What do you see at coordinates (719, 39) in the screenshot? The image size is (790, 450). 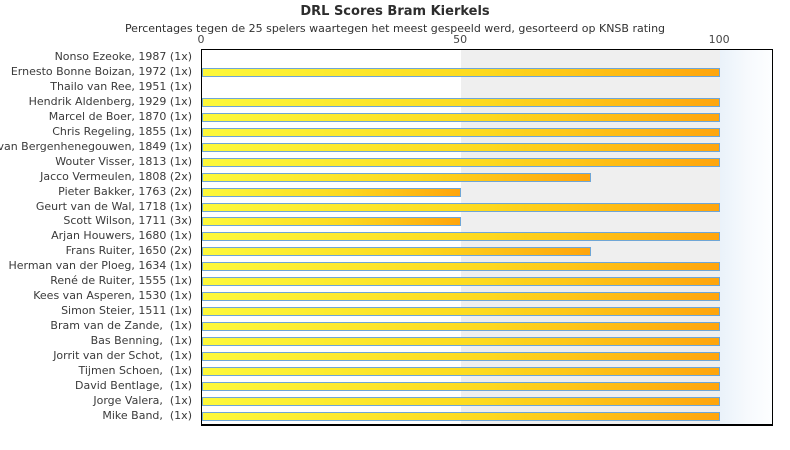 I see `x-tick-label: 100` at bounding box center [719, 39].